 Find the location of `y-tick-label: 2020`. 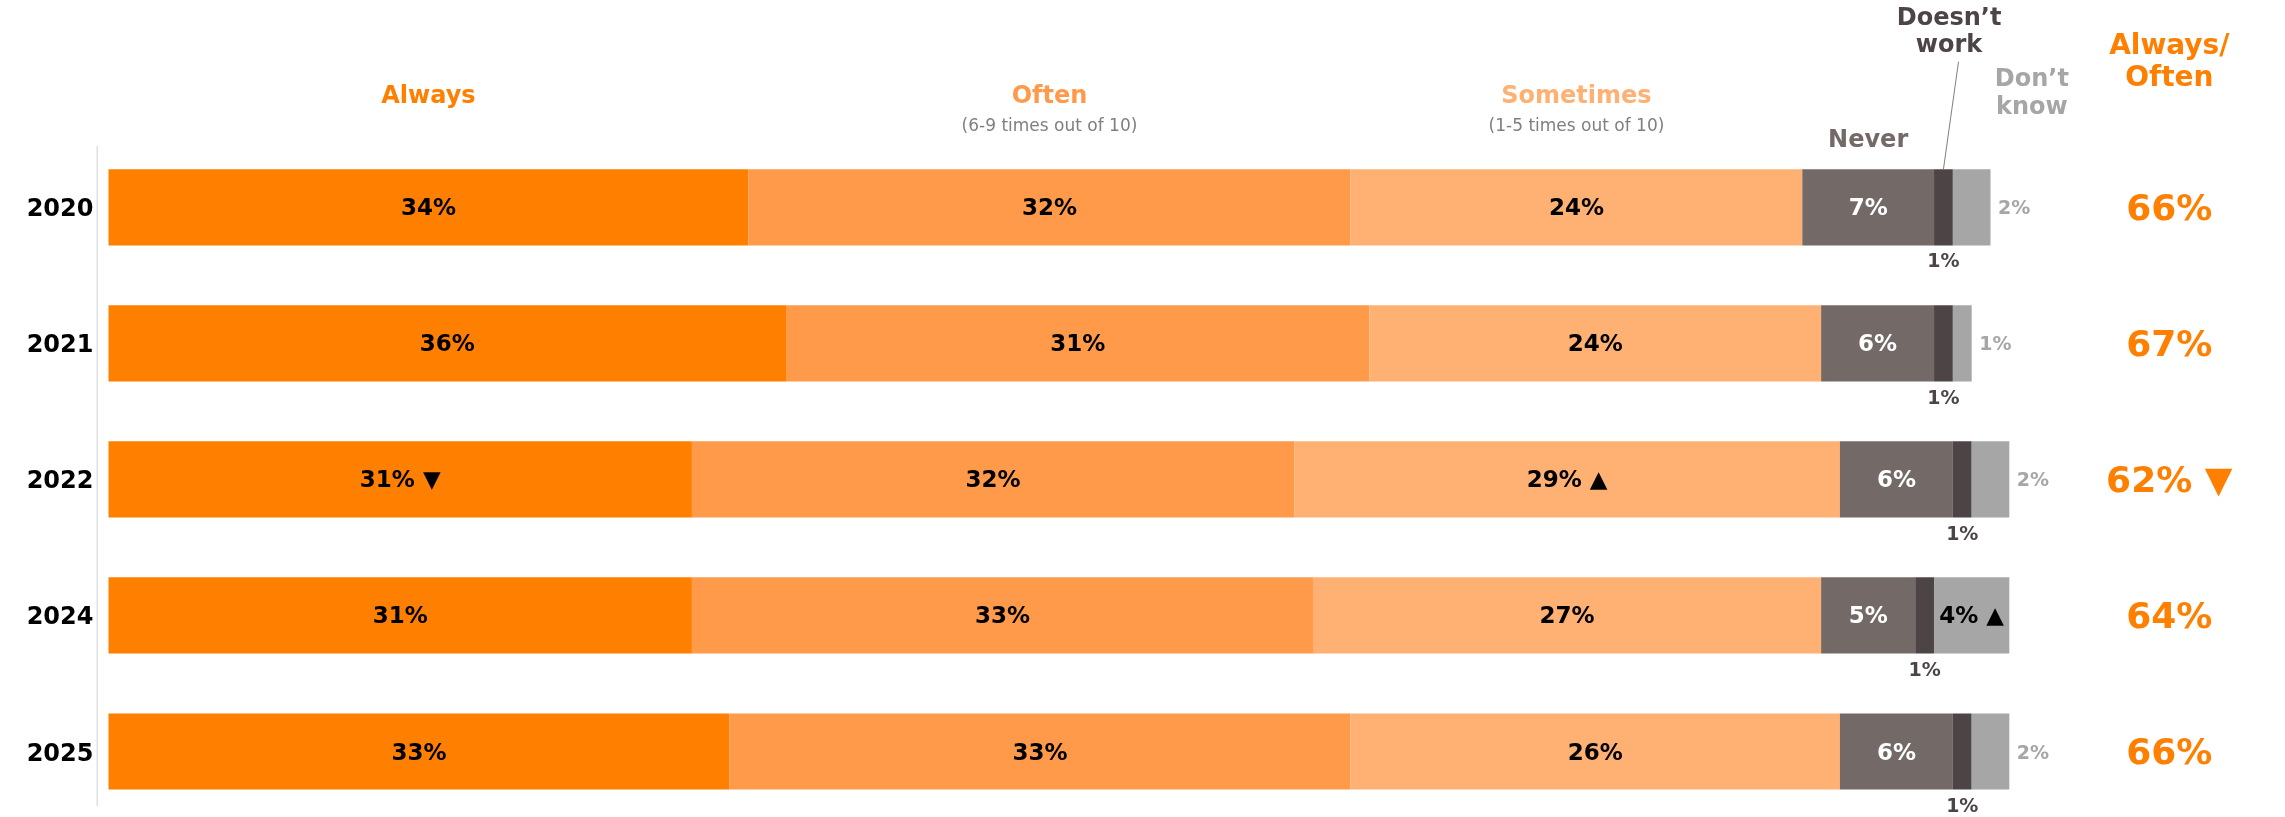

y-tick-label: 2020 is located at coordinates (60, 208).